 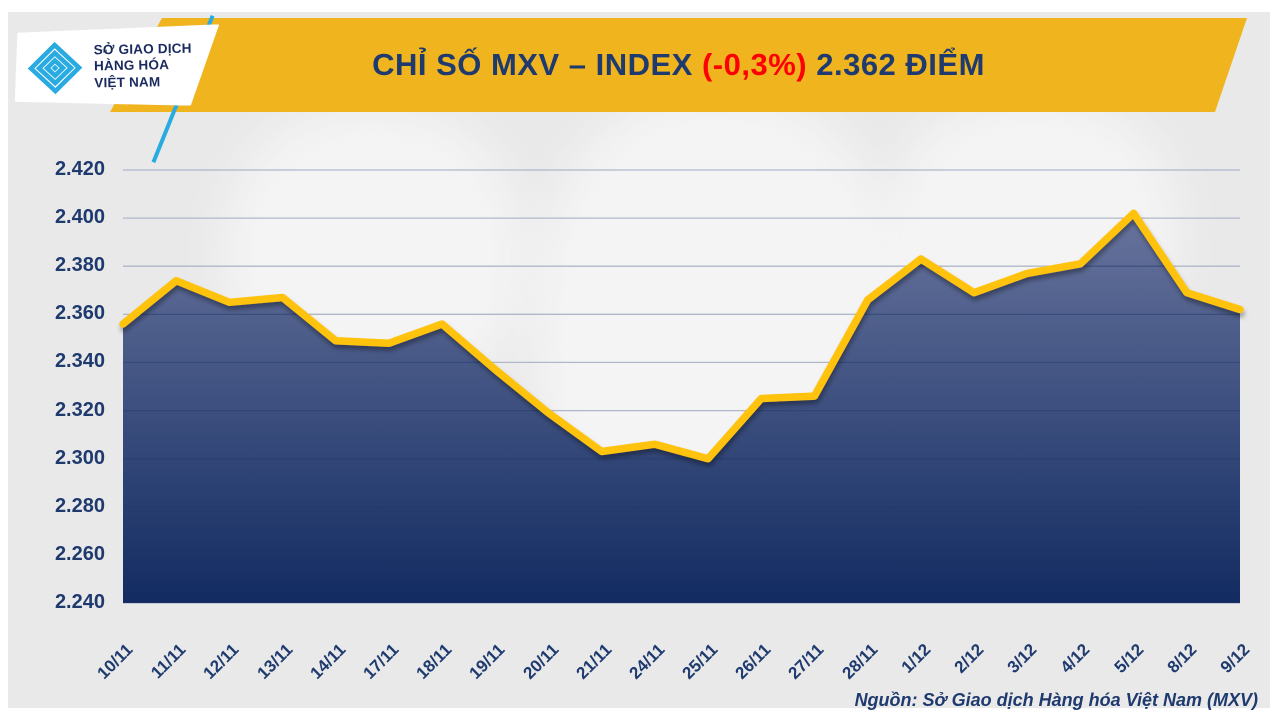 What do you see at coordinates (79, 457) in the screenshot?
I see `y-axis-tick-label: 2.300` at bounding box center [79, 457].